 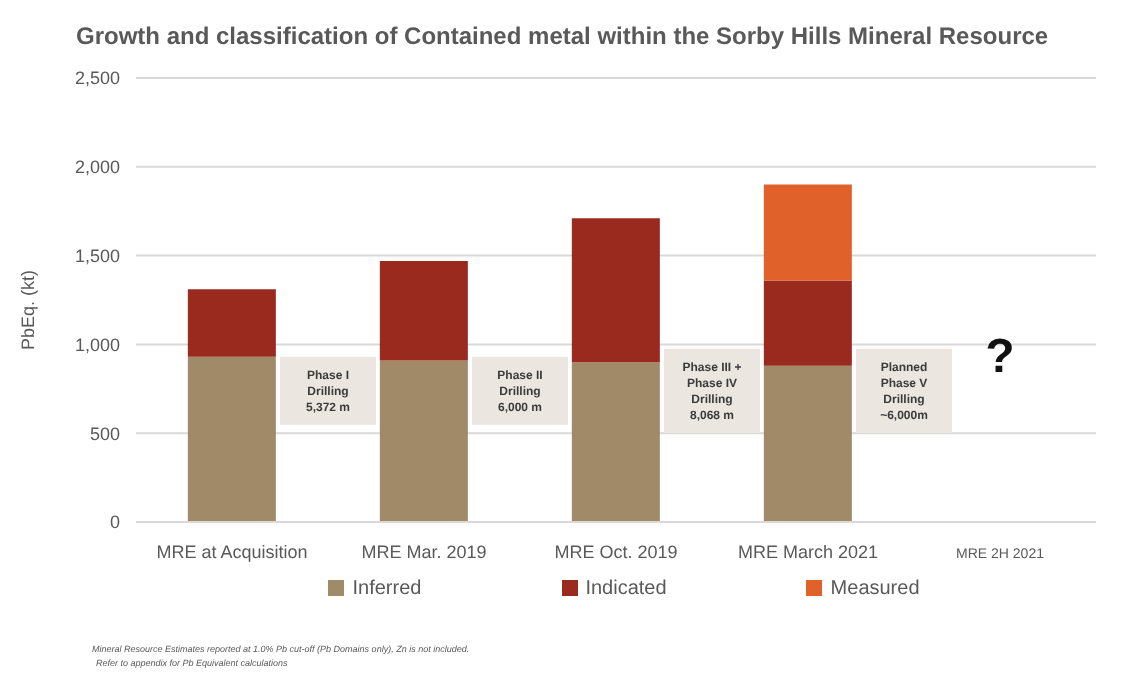 I want to click on legend-label: Indicated, so click(x=626, y=589).